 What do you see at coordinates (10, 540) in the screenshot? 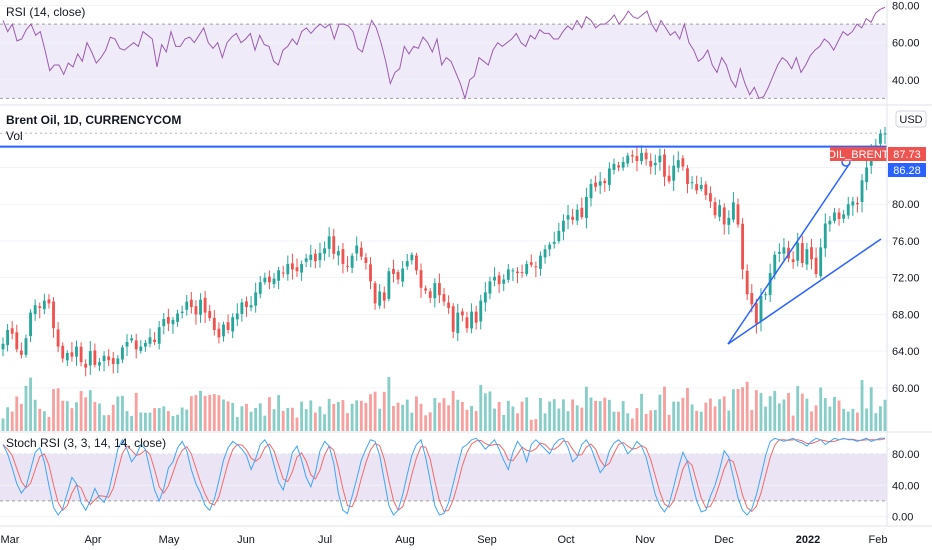
I see `x-tick-label: Mar` at bounding box center [10, 540].